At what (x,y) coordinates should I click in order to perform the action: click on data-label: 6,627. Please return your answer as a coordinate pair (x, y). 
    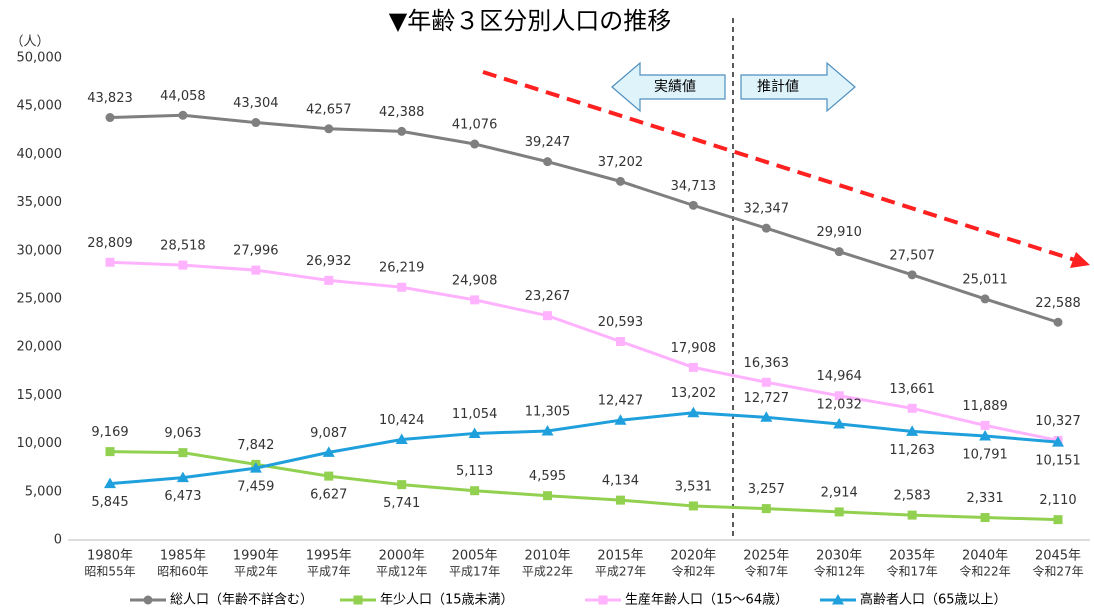
    Looking at the image, I should click on (328, 495).